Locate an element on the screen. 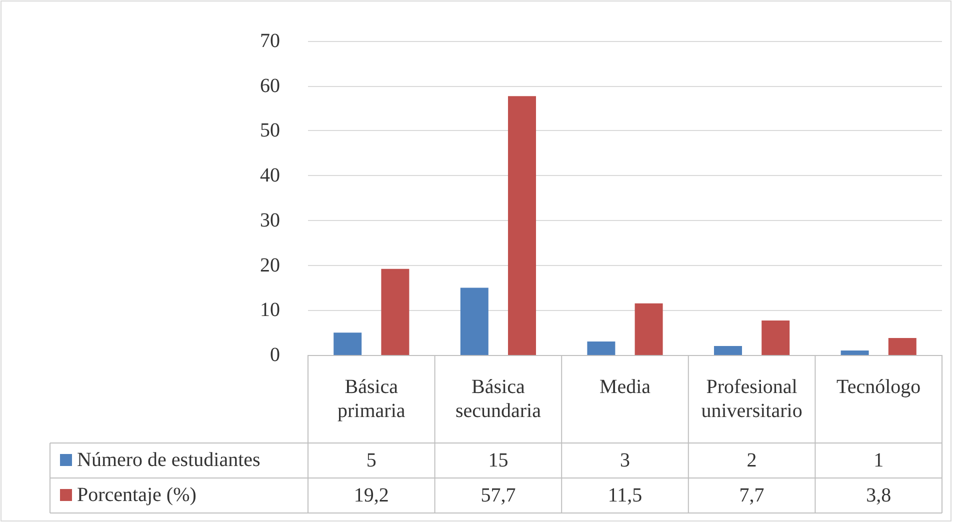  data-label: 1 is located at coordinates (879, 461).